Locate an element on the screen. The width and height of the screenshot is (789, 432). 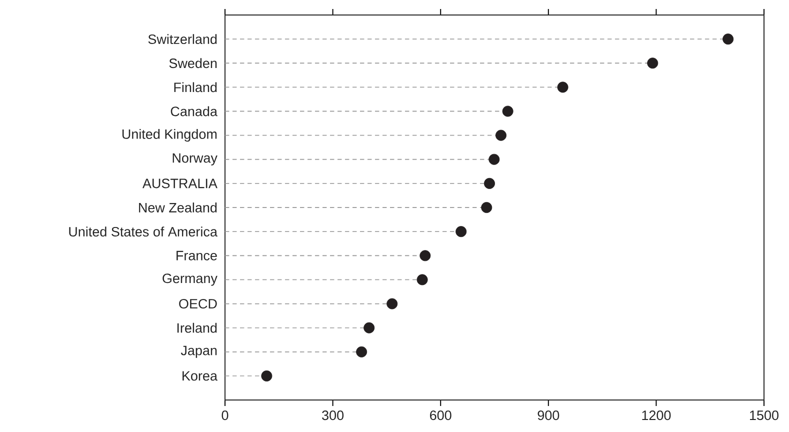
y-tick-label: United States of America is located at coordinates (143, 231).